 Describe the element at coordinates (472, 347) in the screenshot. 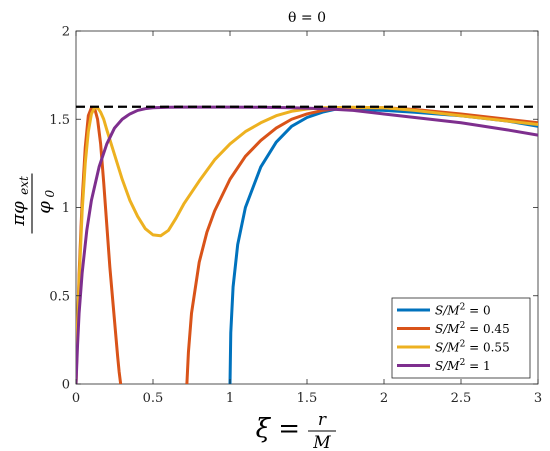

I see `legend-label-3: S/M2 = 0.55` at that location.